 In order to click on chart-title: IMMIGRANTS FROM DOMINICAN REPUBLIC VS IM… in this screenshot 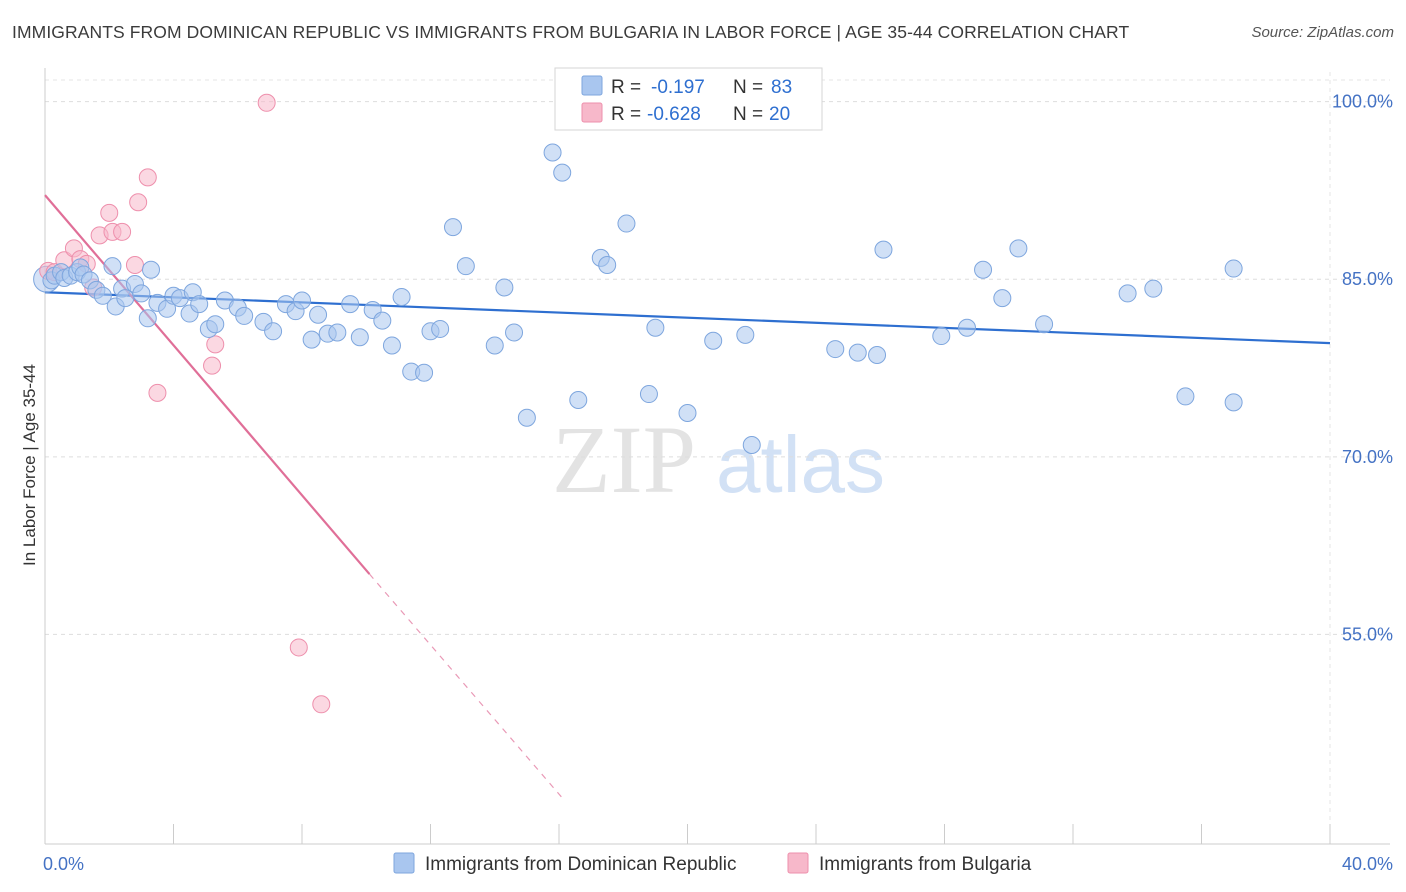, I will do `click(571, 32)`.